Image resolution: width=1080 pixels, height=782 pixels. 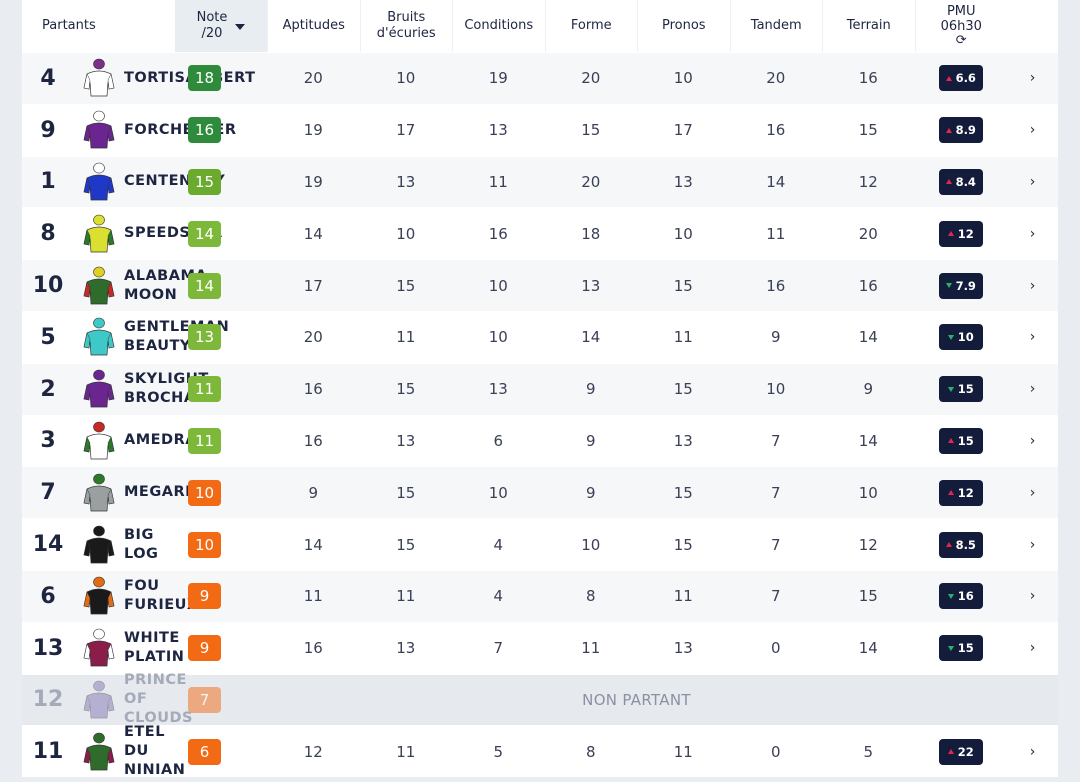 I want to click on score-conditions: 6, so click(x=498, y=440).